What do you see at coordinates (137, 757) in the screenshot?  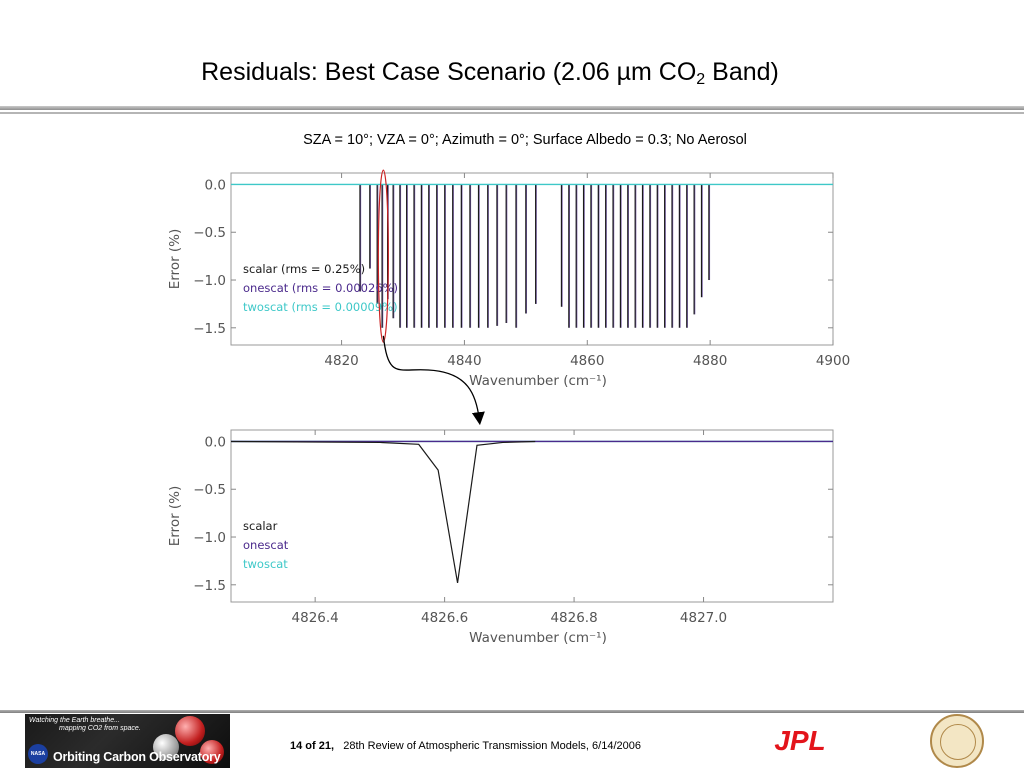 I see `oco-name: Orbiting Carbon Observatory` at bounding box center [137, 757].